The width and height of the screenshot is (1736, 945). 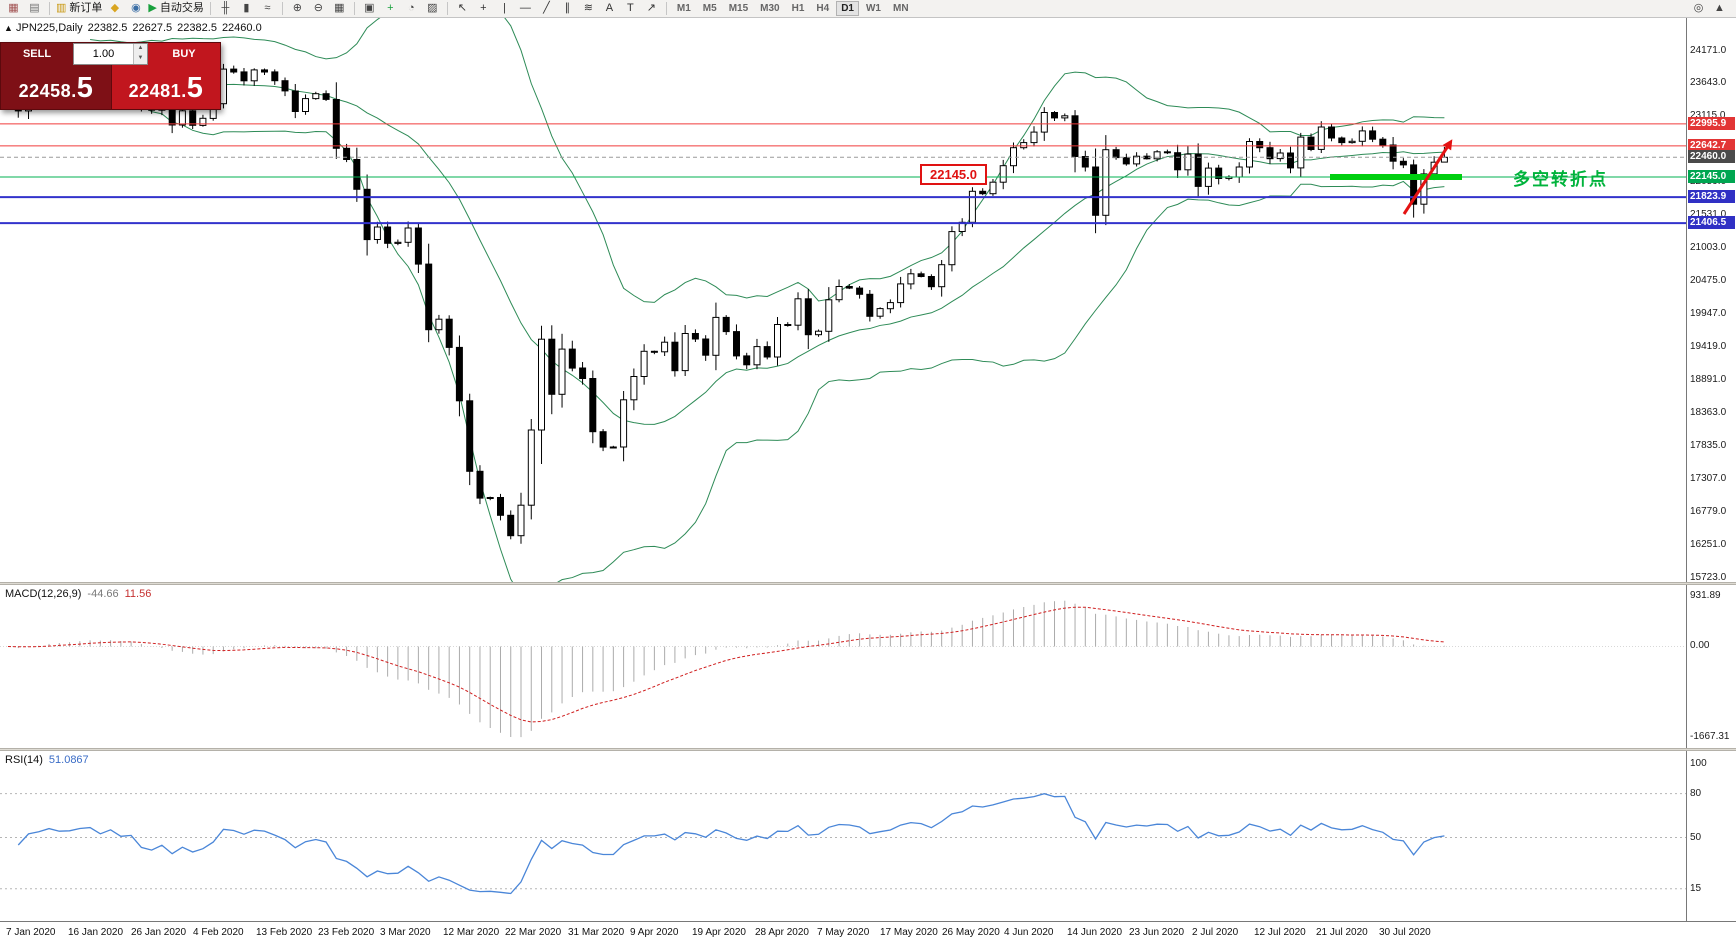 What do you see at coordinates (175, 9) in the screenshot?
I see `autotrading-button: ▶ 自动交易` at bounding box center [175, 9].